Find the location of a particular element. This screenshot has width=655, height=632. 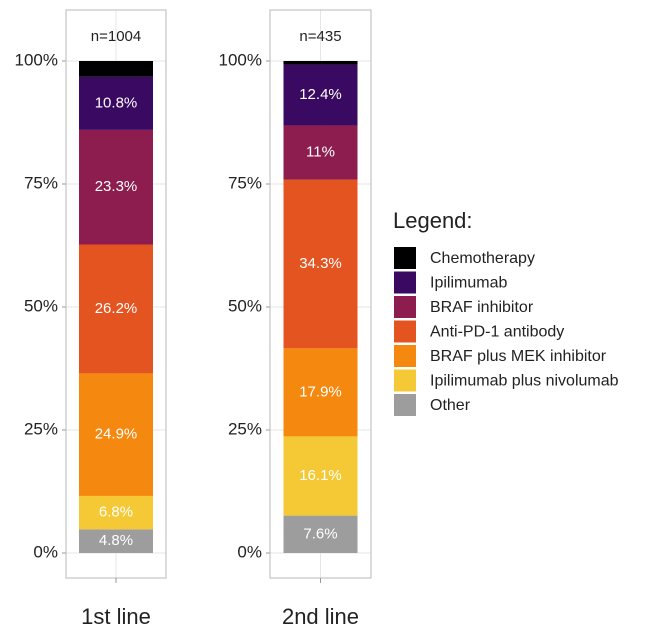

legend-label: BRAF inhibitor is located at coordinates (482, 307).